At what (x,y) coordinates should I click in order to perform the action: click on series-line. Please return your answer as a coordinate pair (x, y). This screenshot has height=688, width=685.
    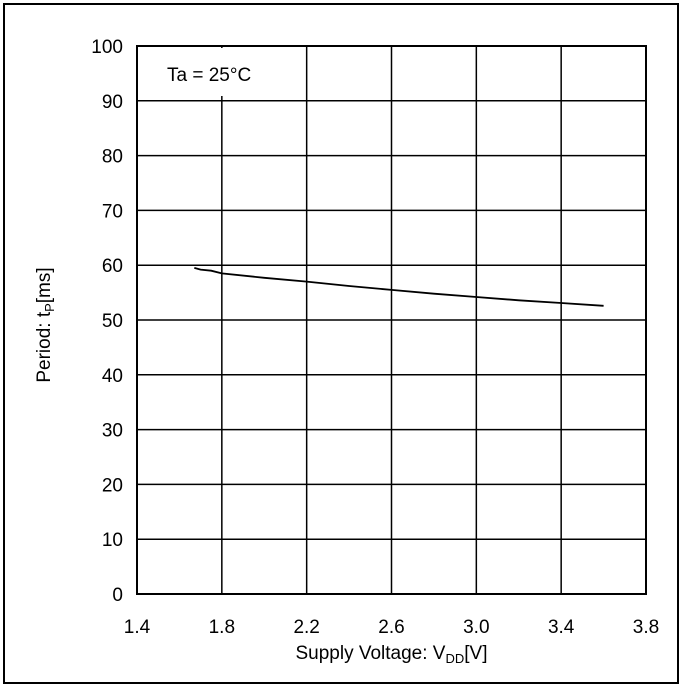
    Looking at the image, I should click on (399, 287).